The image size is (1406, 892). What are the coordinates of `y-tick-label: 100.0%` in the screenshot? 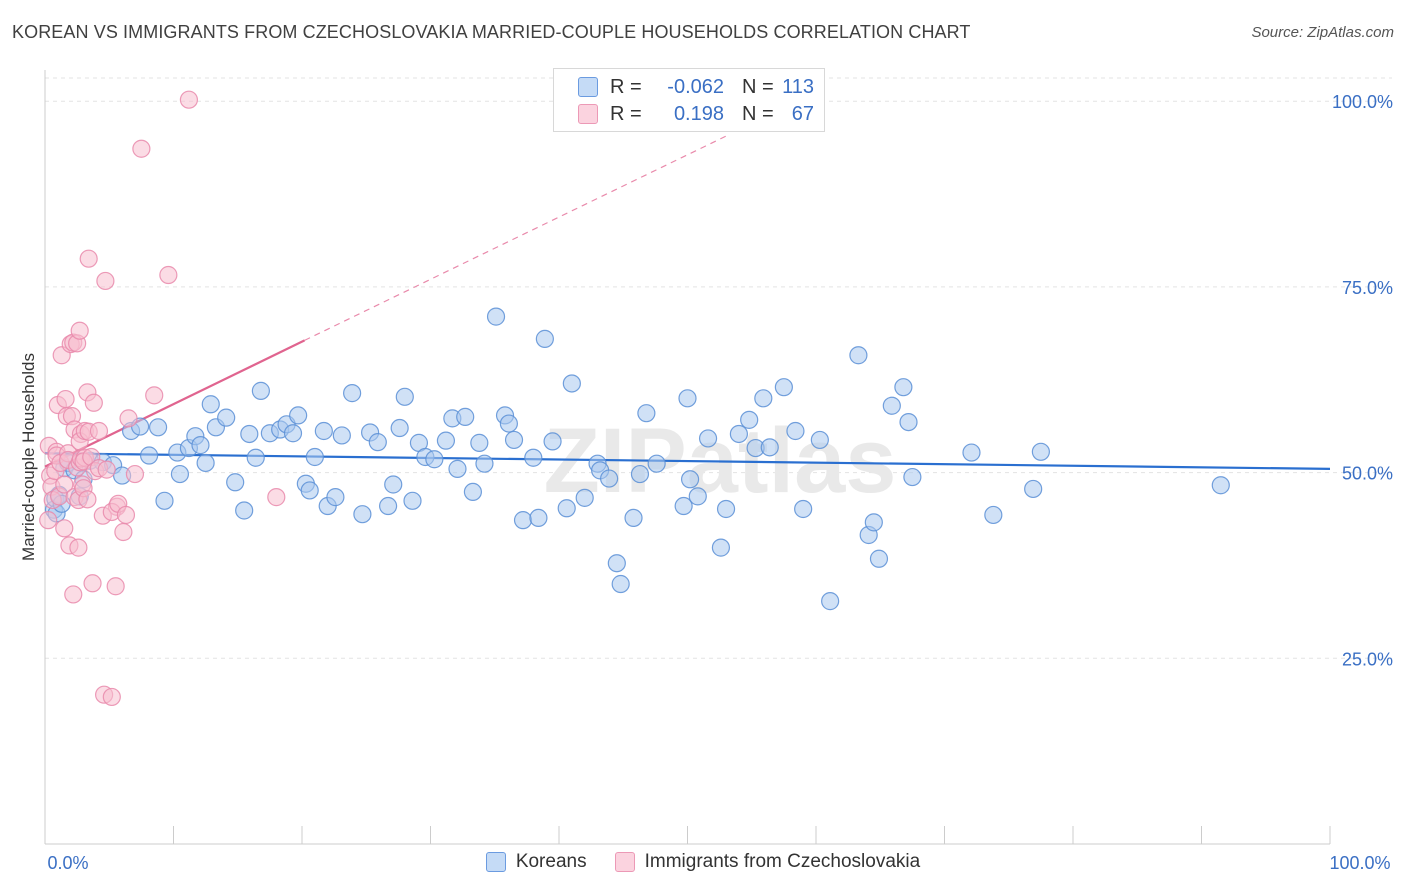 It's located at (1362, 102).